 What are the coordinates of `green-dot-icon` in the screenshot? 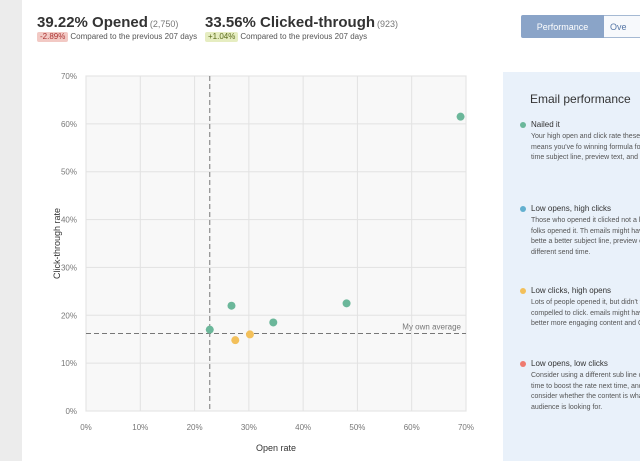 It's located at (523, 124).